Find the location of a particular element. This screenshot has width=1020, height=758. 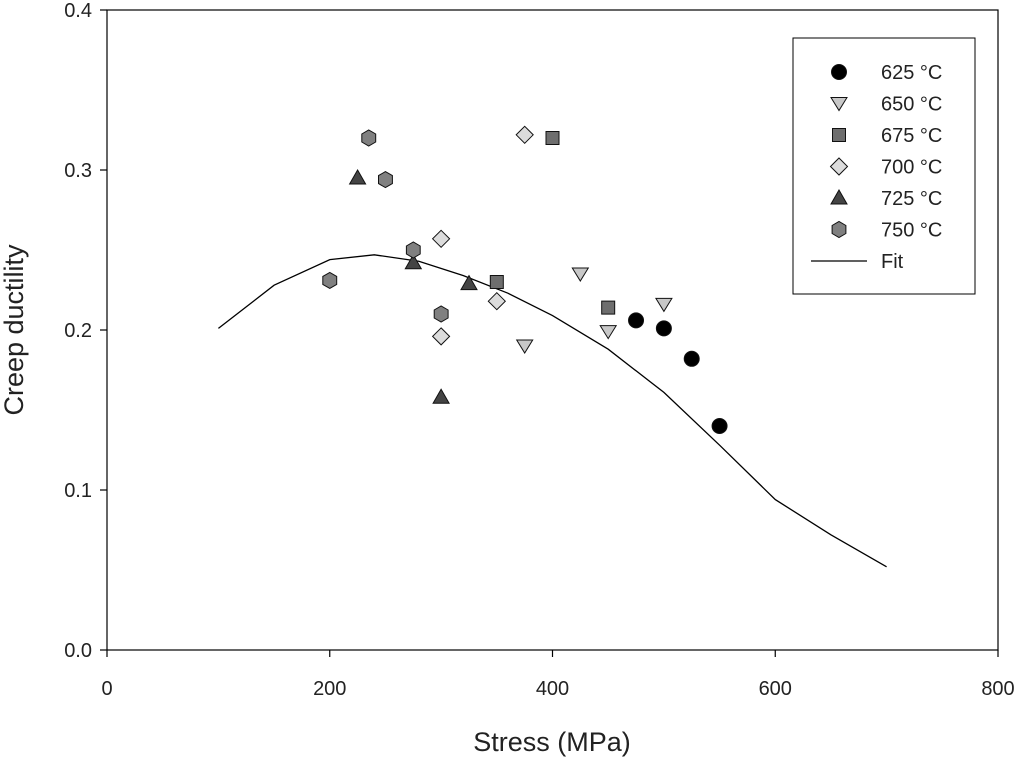

y-axis: 0.0 0.1 0.2 0.3 0.4 is located at coordinates (85, 331).